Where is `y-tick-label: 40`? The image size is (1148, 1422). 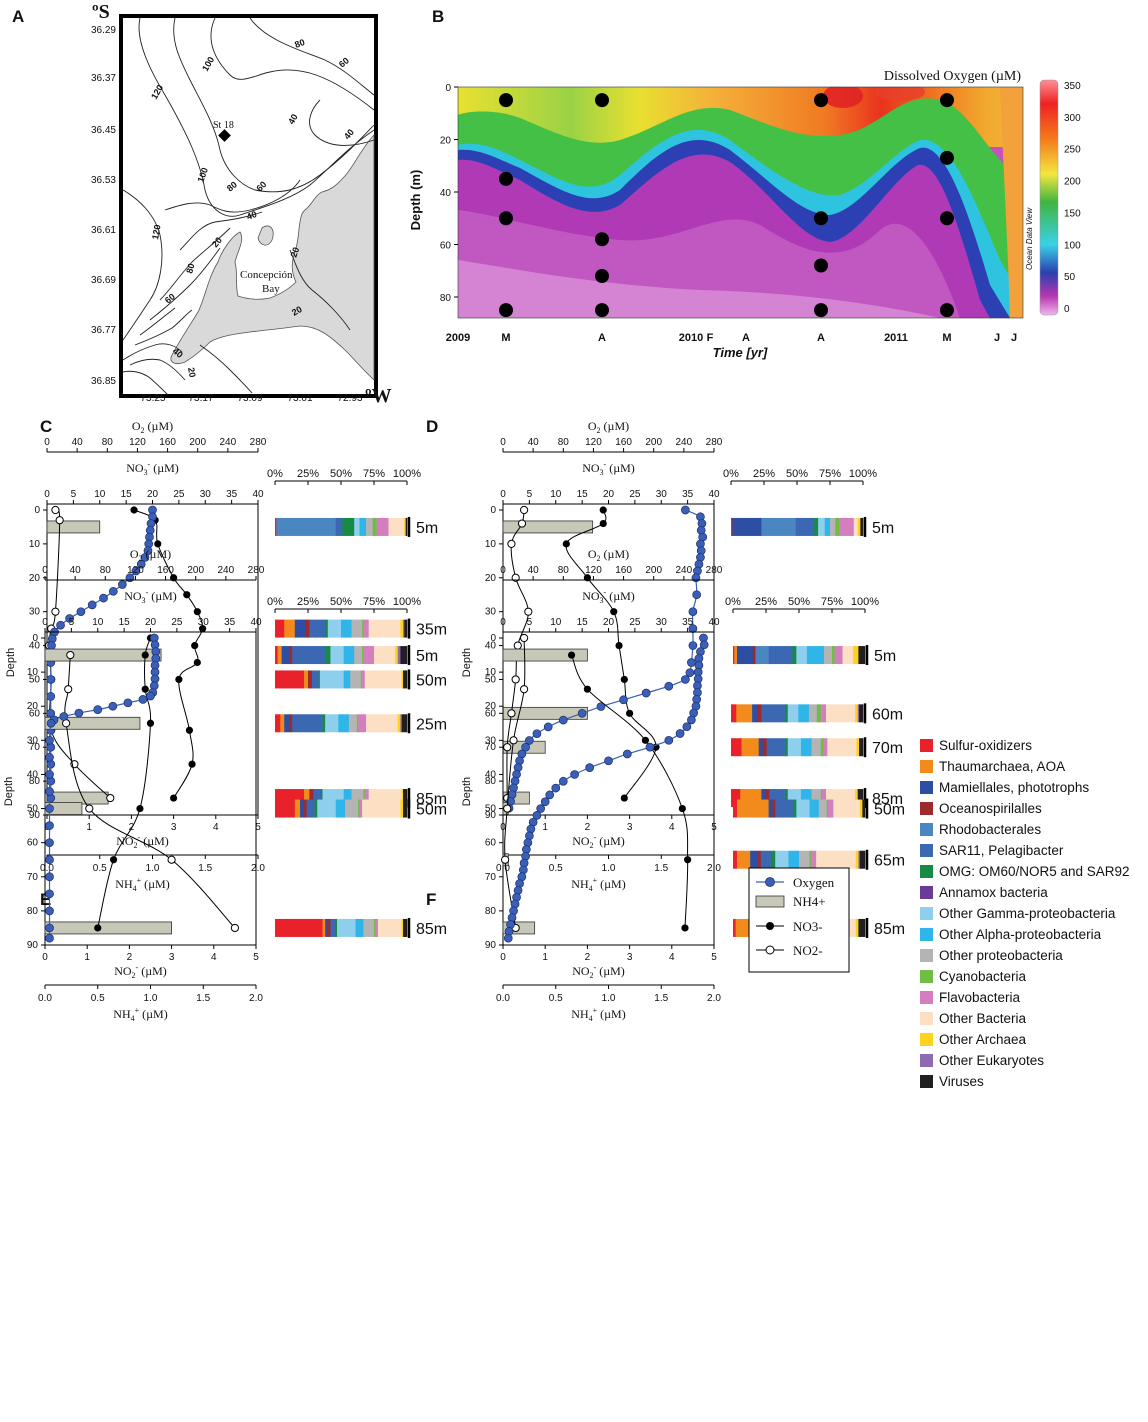 y-tick-label: 40 is located at coordinates (446, 193).